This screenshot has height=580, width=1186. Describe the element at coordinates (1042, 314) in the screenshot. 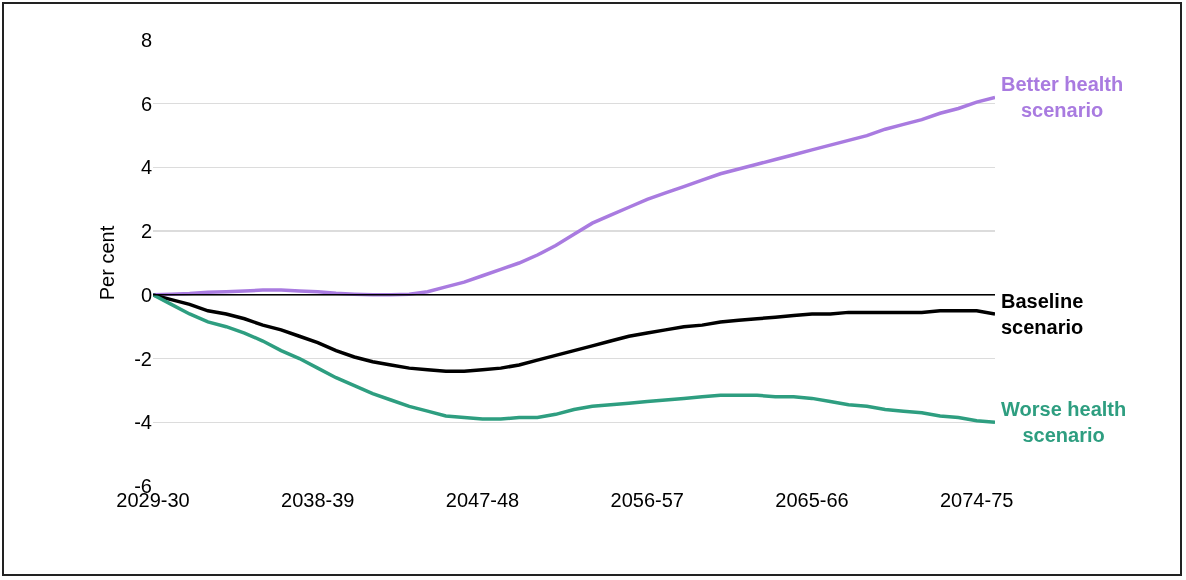

I see `series-label: Baseline scenario` at that location.